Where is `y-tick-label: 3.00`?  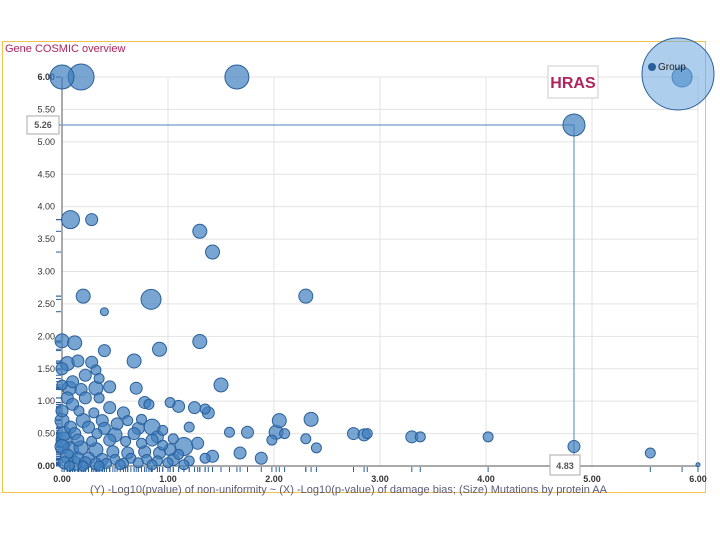 y-tick-label: 3.00 is located at coordinates (46, 272).